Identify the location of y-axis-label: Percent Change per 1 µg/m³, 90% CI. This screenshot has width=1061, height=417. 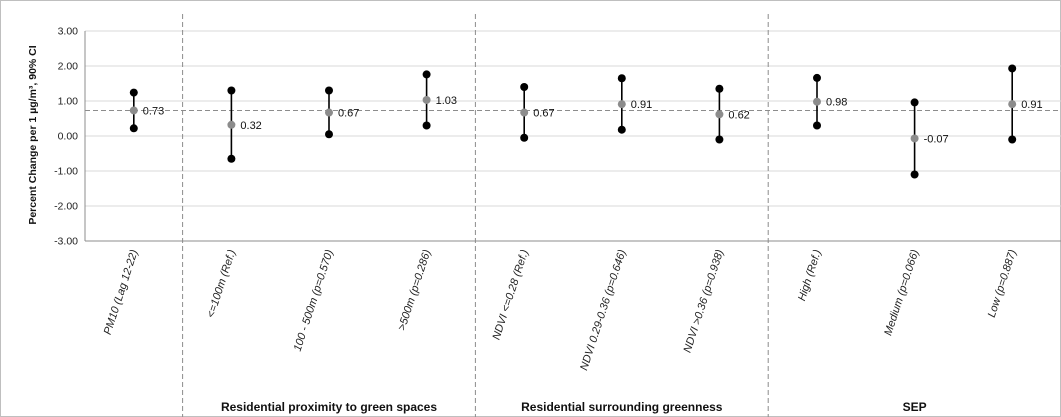
(33, 134).